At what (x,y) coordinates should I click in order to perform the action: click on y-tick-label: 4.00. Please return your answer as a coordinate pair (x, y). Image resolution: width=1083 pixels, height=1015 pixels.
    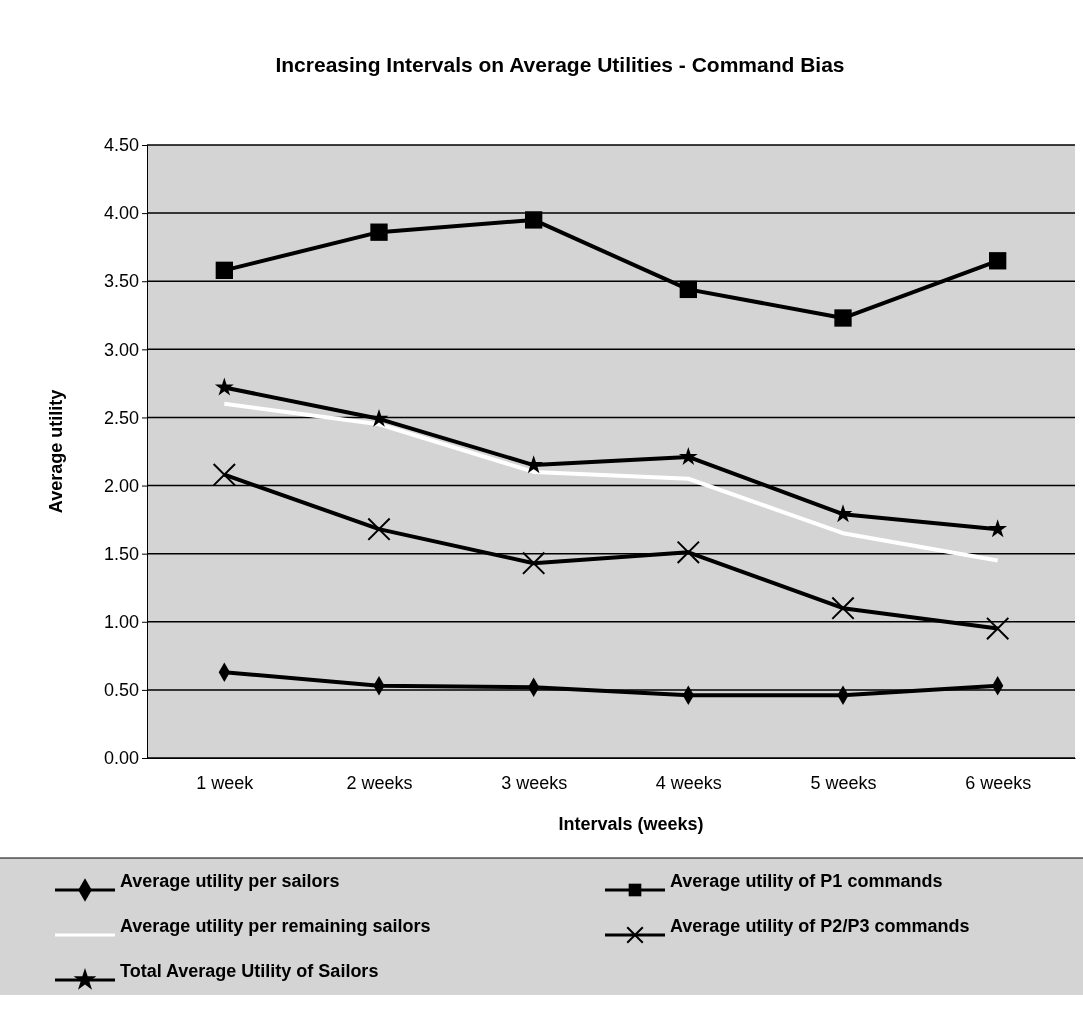
    Looking at the image, I should click on (121, 213).